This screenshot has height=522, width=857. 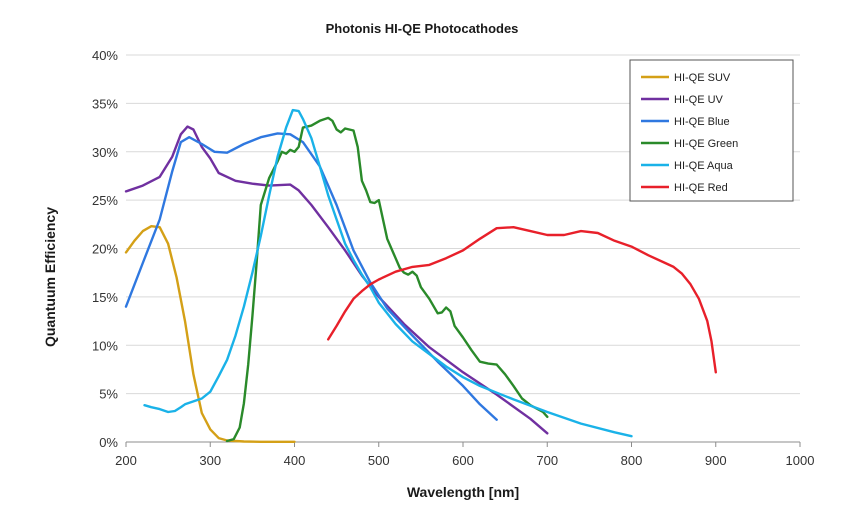 I want to click on y-tick-label: 0%, so click(x=108, y=442).